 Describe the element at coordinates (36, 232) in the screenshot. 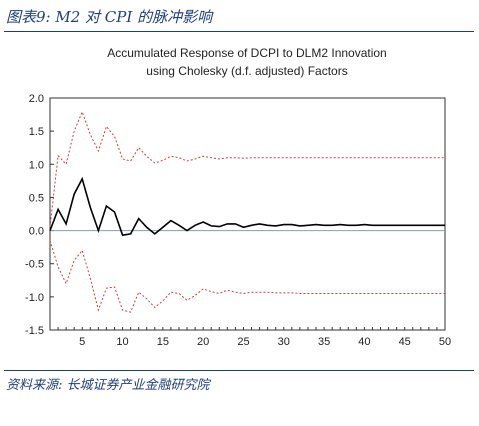

I see `y-tick-label: 0.0` at that location.